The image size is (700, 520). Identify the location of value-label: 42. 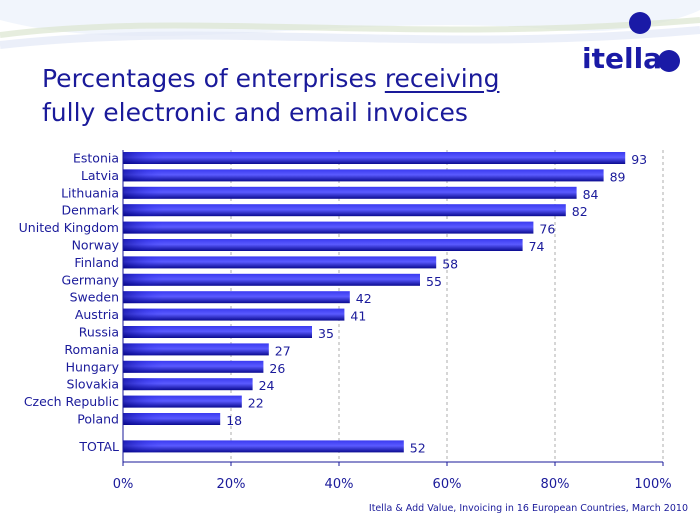
(364, 298).